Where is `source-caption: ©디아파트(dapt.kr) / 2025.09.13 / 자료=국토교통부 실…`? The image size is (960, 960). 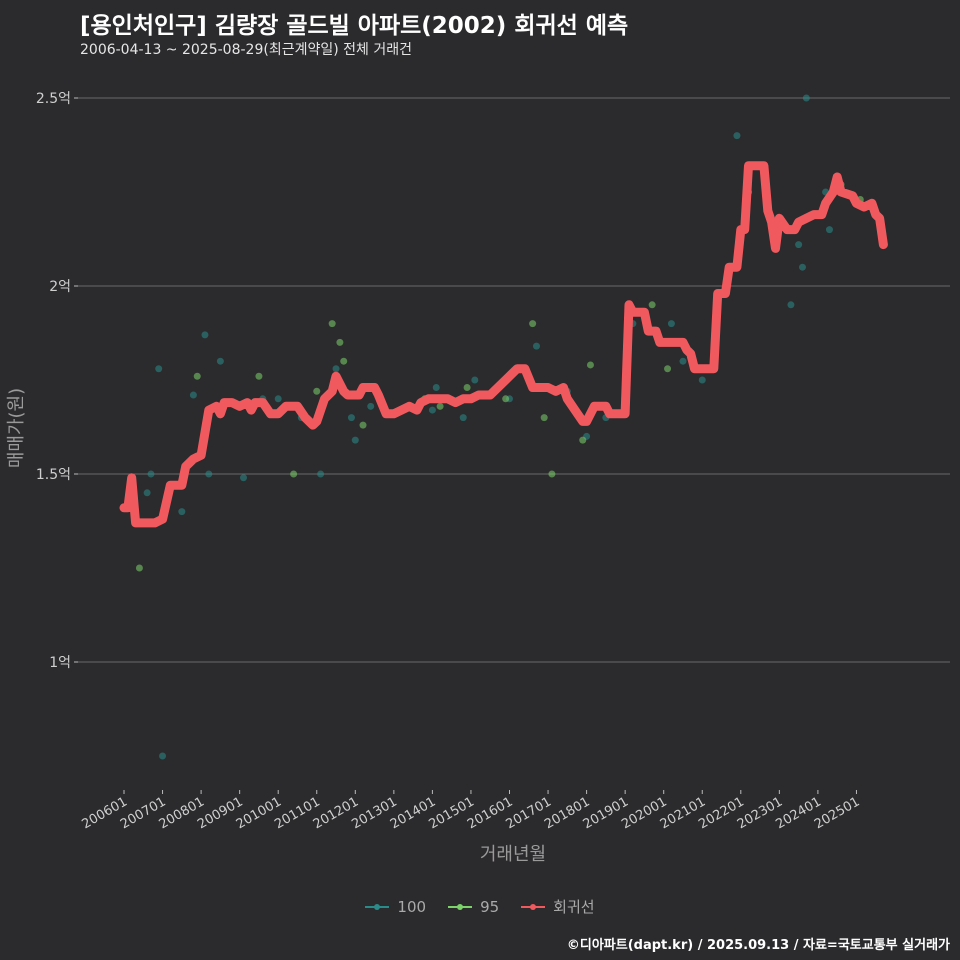
source-caption: ©디아파트(dapt.kr) / 2025.09.13 / 자료=국토교통부 실… is located at coordinates (758, 945).